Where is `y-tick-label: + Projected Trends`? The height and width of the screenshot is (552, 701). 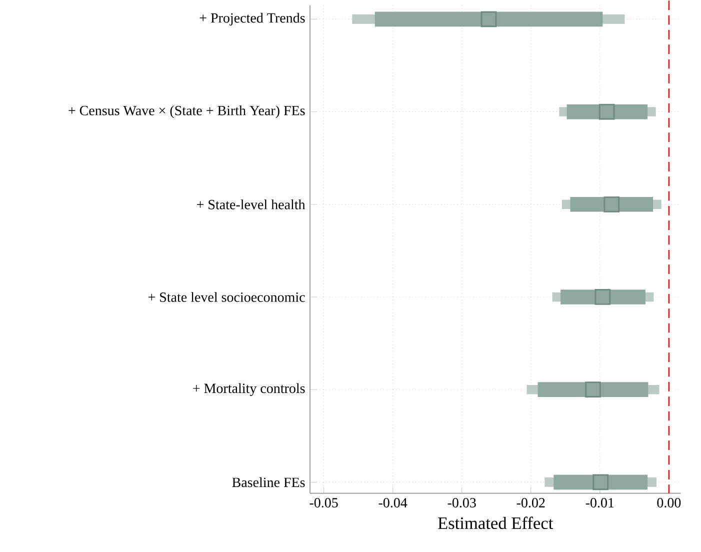 y-tick-label: + Projected Trends is located at coordinates (252, 19).